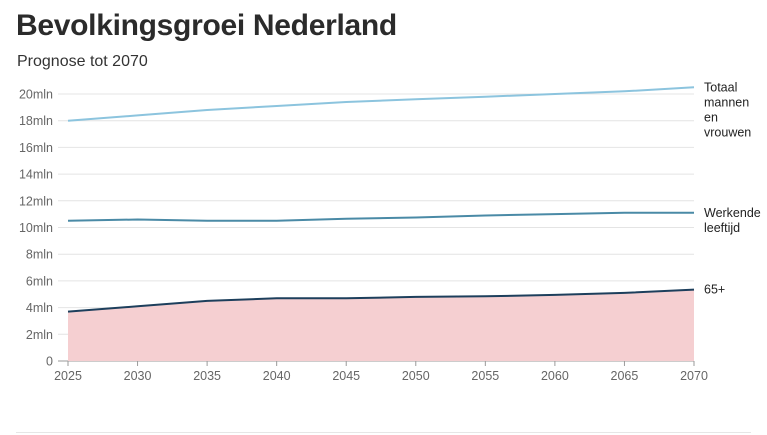 The image size is (767, 435). Describe the element at coordinates (346, 376) in the screenshot. I see `x-tick-label: 2045` at that location.